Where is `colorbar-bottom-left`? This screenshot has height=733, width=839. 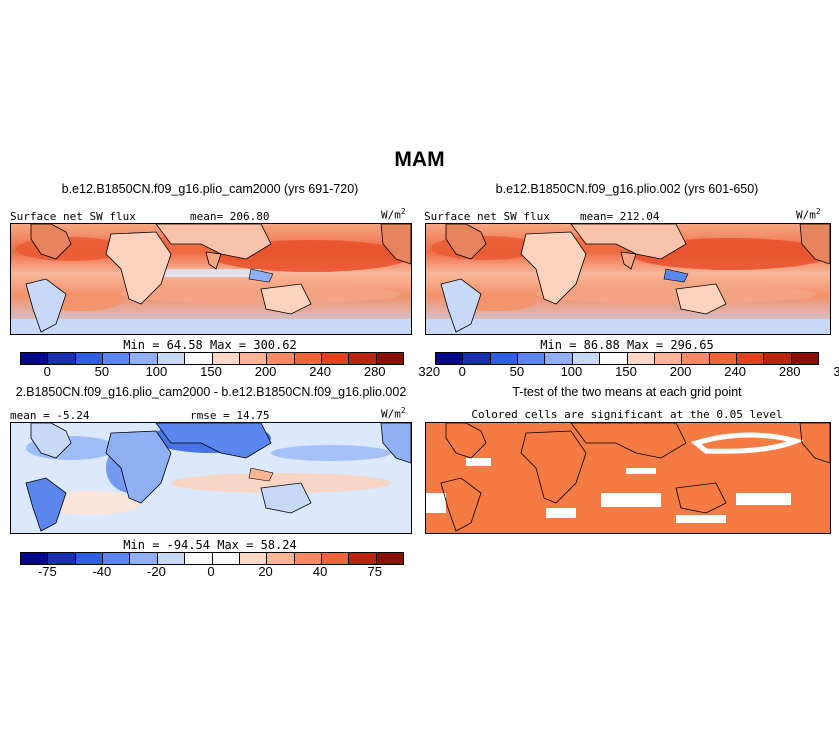 colorbar-bottom-left is located at coordinates (212, 558).